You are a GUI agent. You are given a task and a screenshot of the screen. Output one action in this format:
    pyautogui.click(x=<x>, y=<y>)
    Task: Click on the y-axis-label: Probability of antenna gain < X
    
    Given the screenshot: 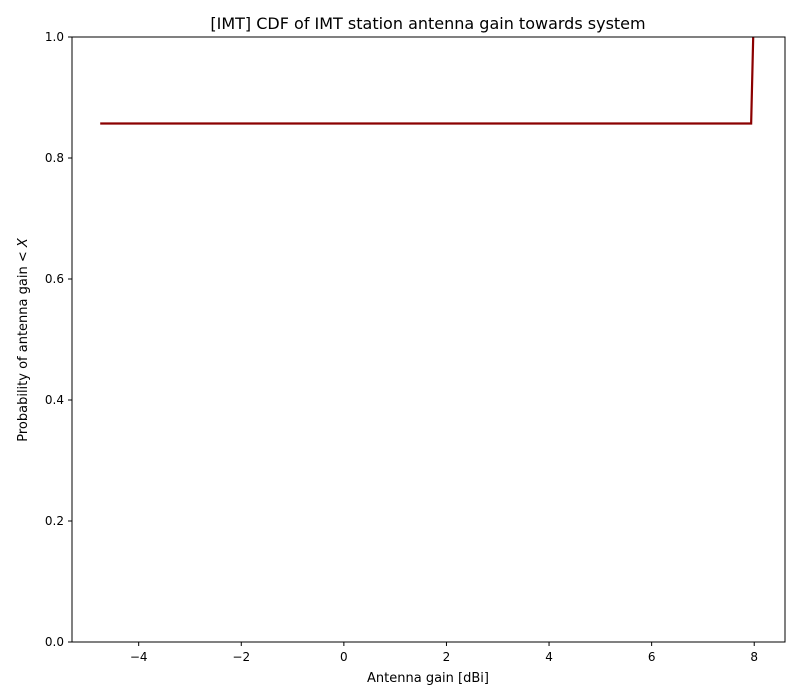 What is the action you would take?
    pyautogui.click(x=23, y=339)
    